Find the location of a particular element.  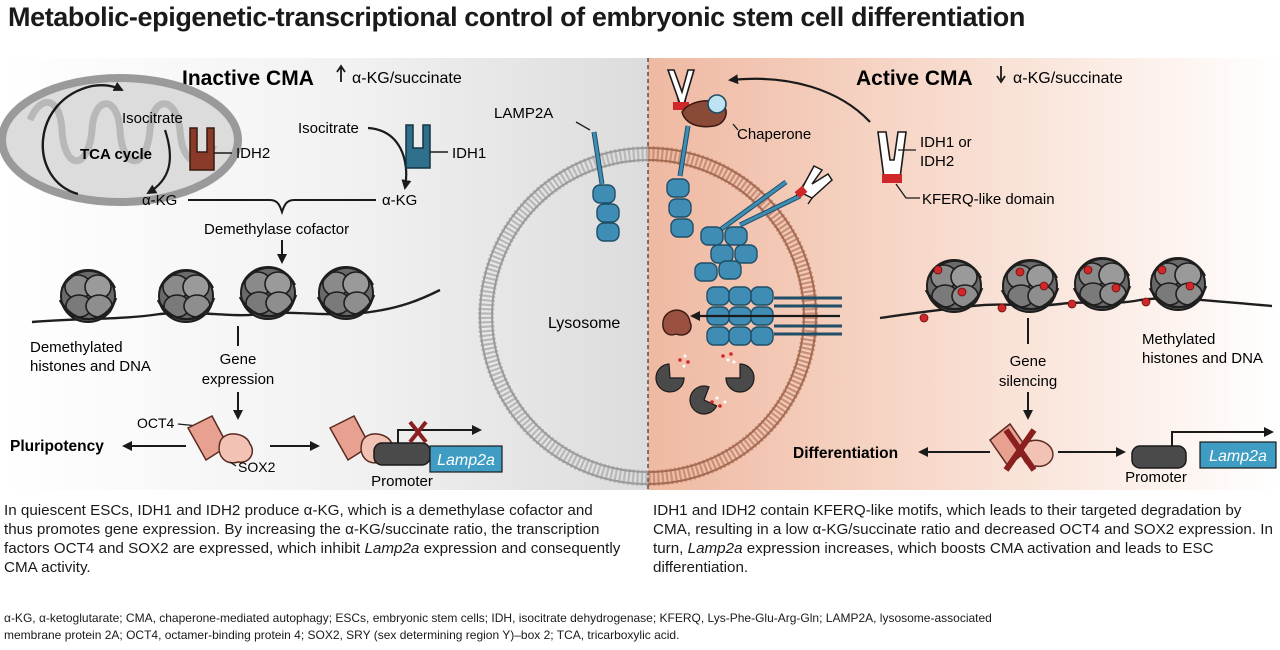

pluripotency-label: Pluripotency is located at coordinates (57, 446).